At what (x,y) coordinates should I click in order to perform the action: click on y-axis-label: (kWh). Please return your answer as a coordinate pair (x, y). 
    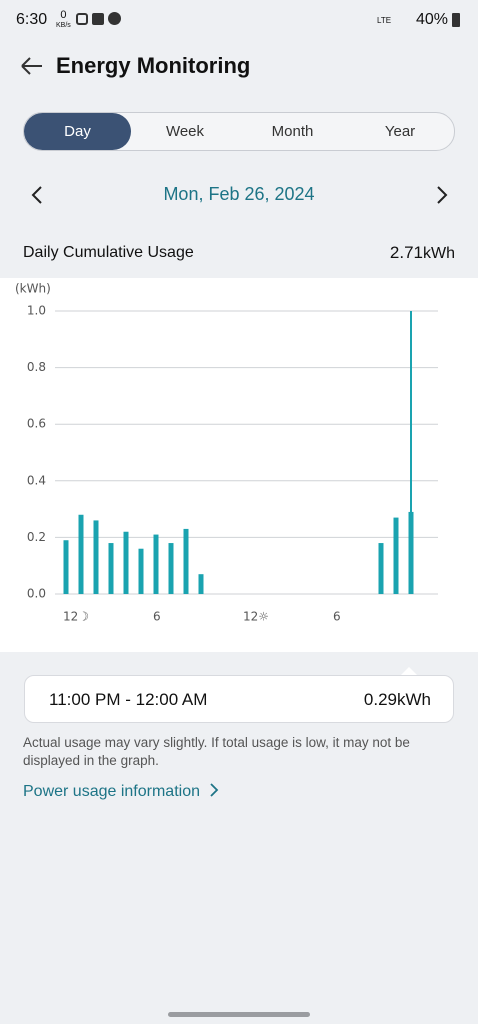
    Looking at the image, I should click on (33, 289).